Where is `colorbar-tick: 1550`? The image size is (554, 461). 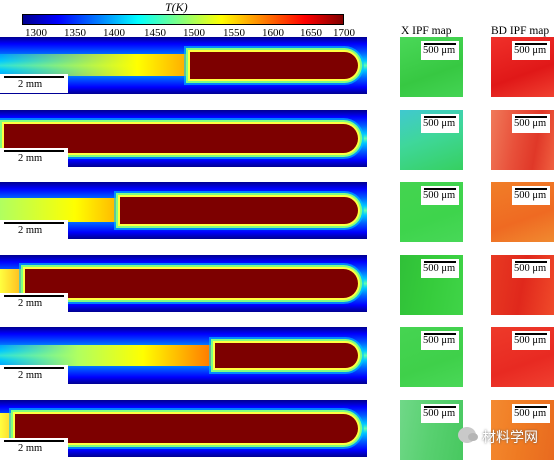
colorbar-tick: 1550 is located at coordinates (234, 33).